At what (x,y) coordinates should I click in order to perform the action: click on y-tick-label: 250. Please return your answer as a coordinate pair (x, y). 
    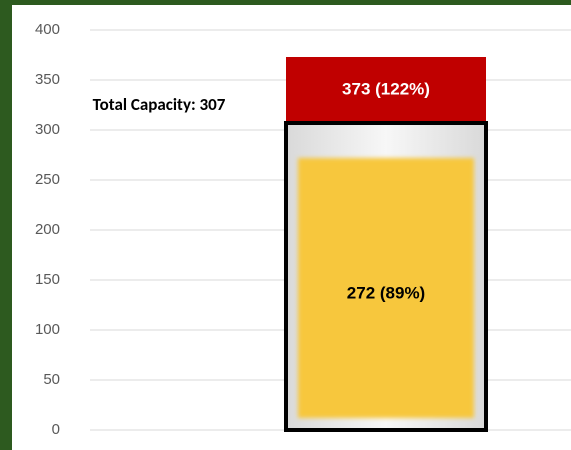
    Looking at the image, I should click on (47, 179).